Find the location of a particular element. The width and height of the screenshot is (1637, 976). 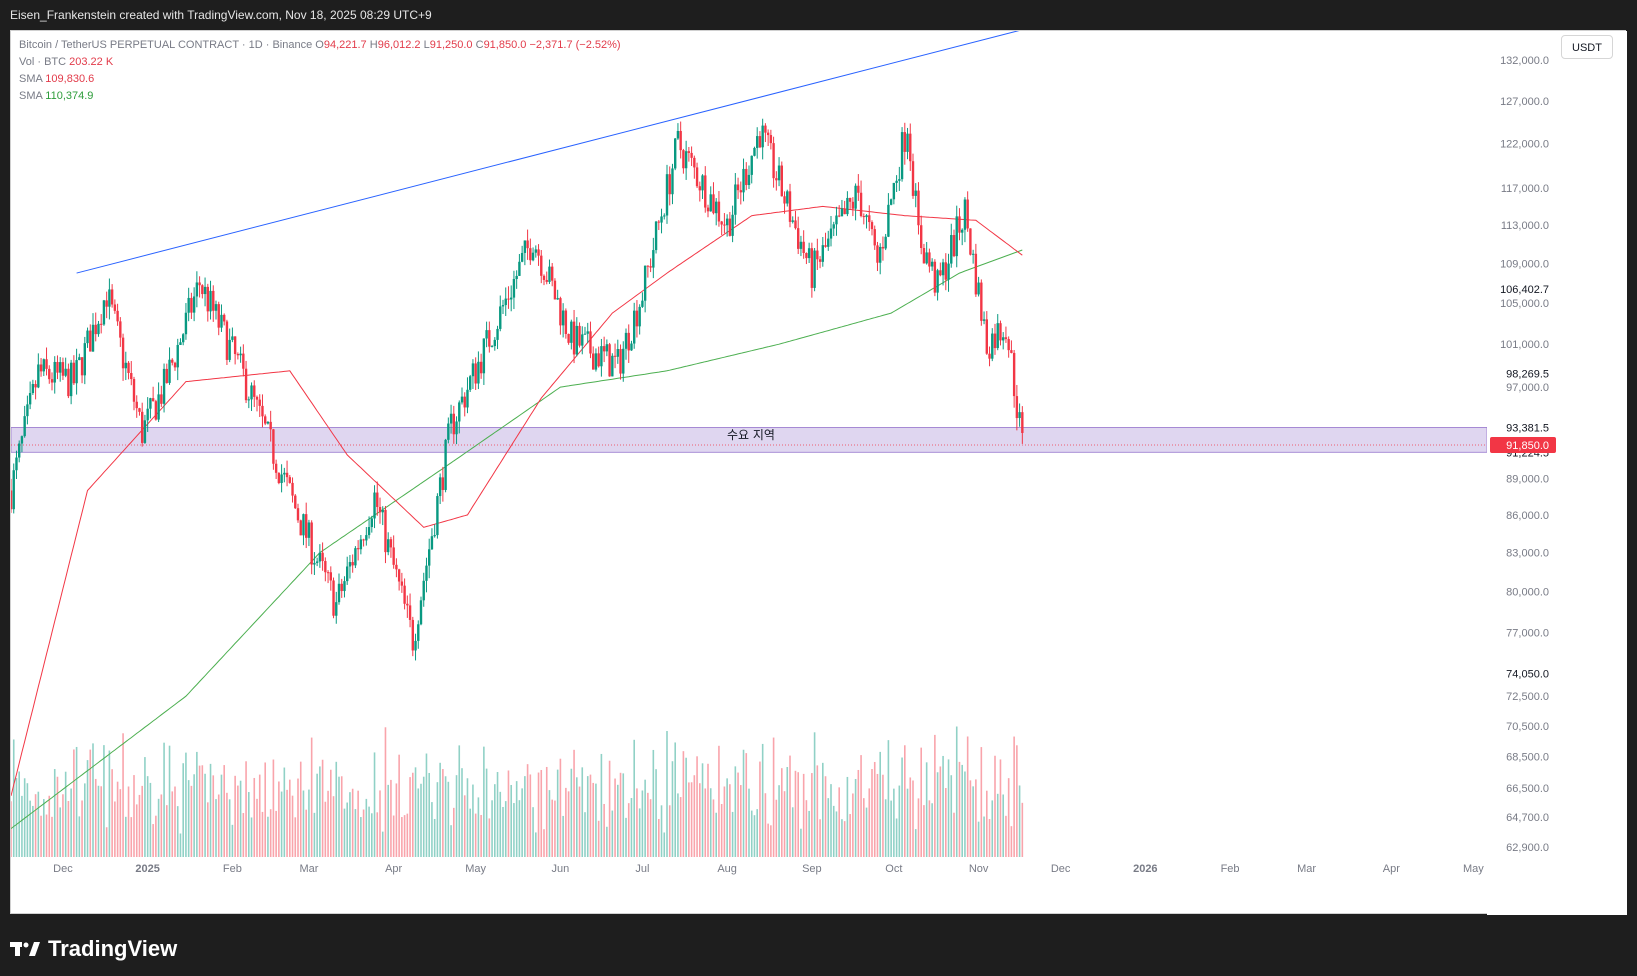

price-tick-label: 113,000.0 is located at coordinates (1525, 226).